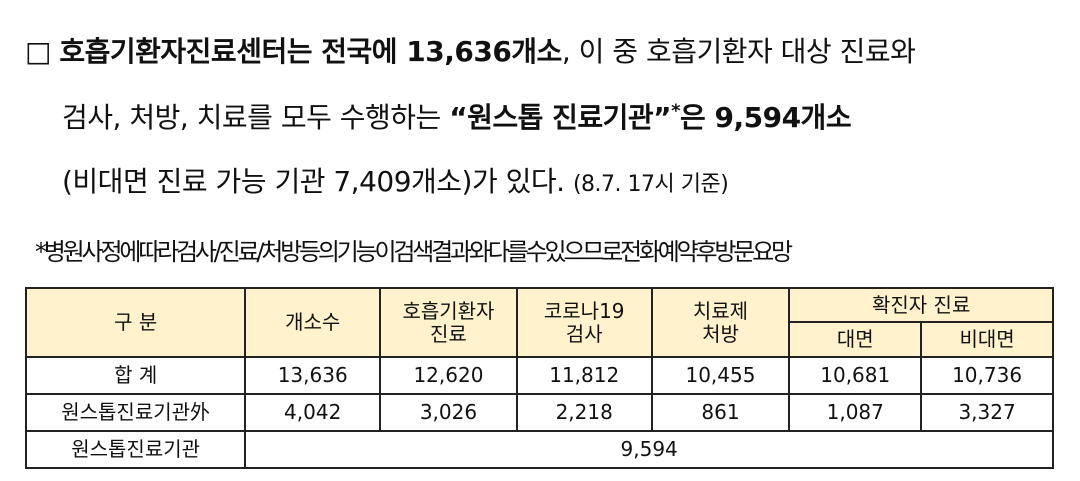 The height and width of the screenshot is (481, 1080). Describe the element at coordinates (448, 375) in the screenshot. I see `table-cell: 12,620` at that location.